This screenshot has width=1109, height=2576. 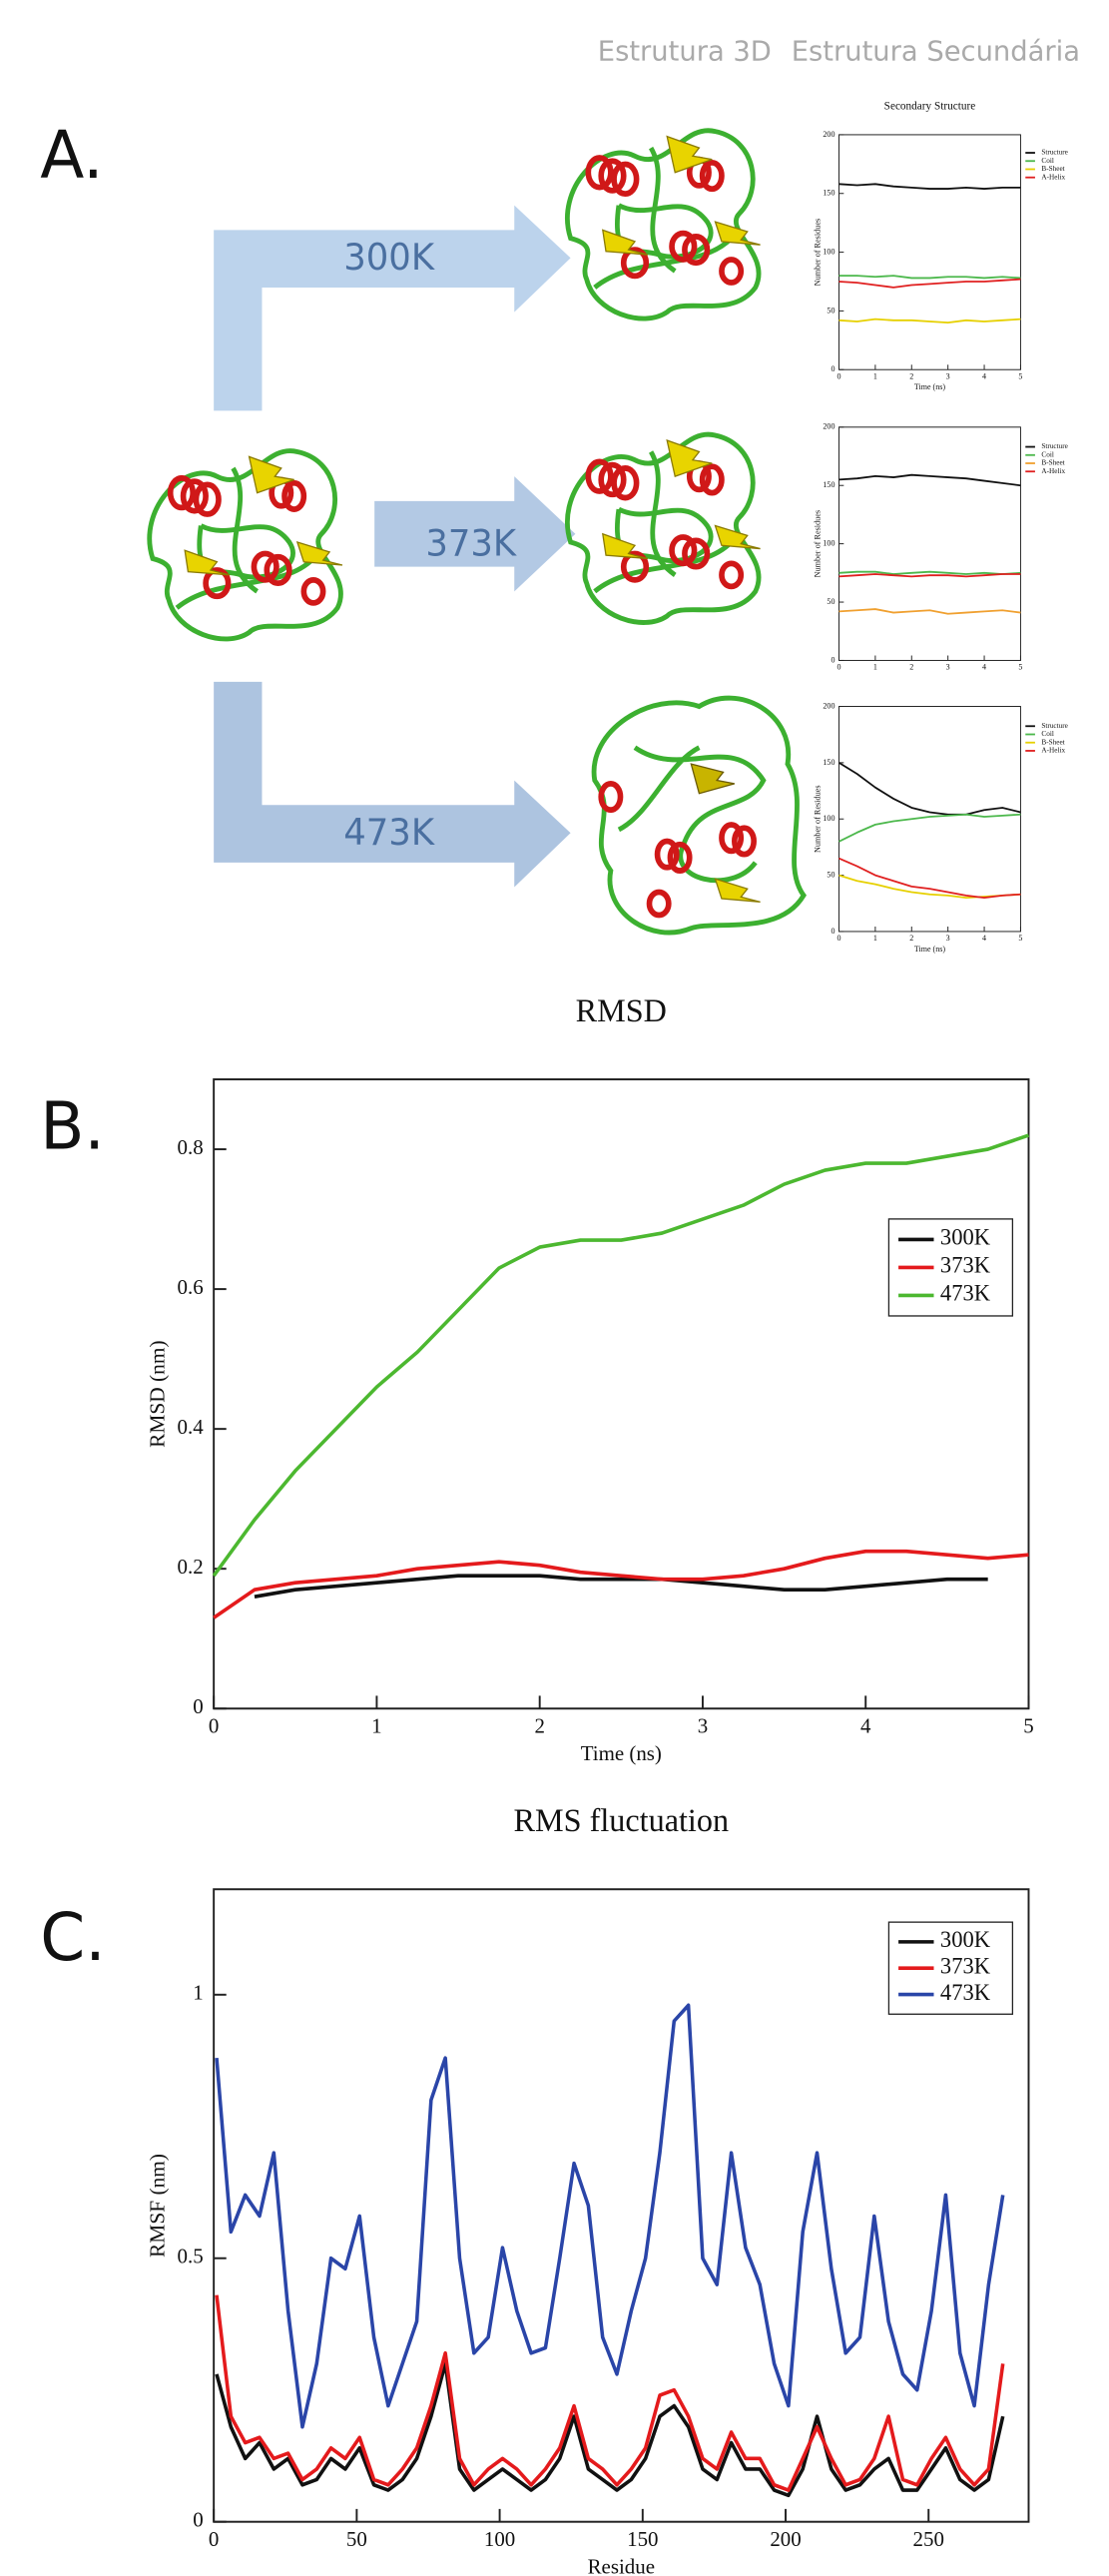 What do you see at coordinates (158, 2205) in the screenshot?
I see `y-axis-label: RMSF (nm)` at bounding box center [158, 2205].